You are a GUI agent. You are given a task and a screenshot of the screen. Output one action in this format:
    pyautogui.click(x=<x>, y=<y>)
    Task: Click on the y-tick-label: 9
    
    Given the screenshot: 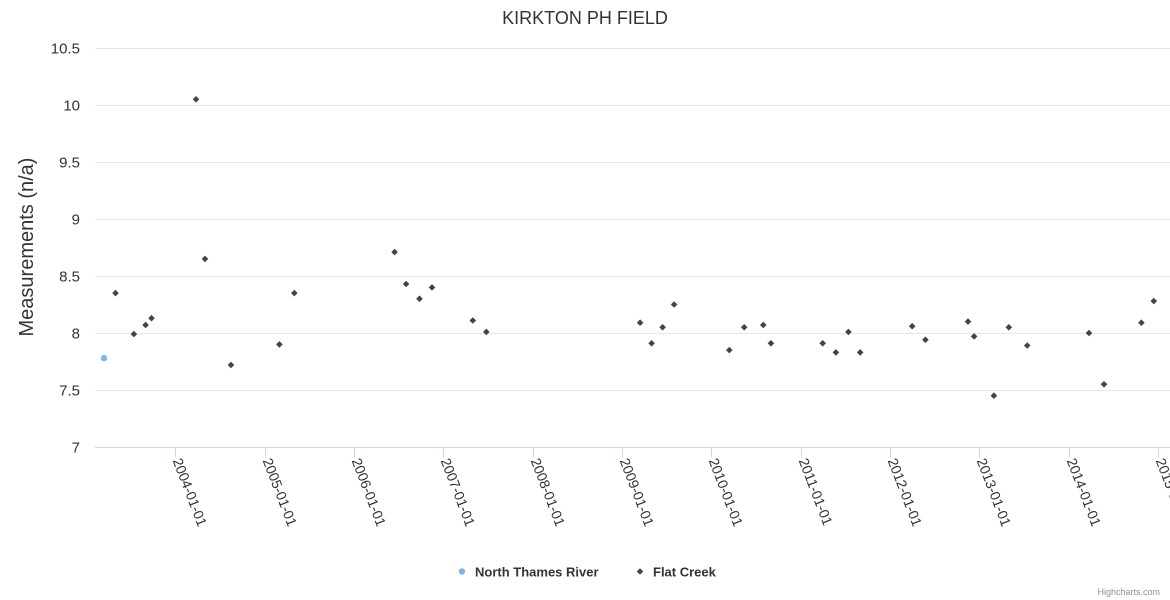 What is the action you would take?
    pyautogui.click(x=76, y=220)
    